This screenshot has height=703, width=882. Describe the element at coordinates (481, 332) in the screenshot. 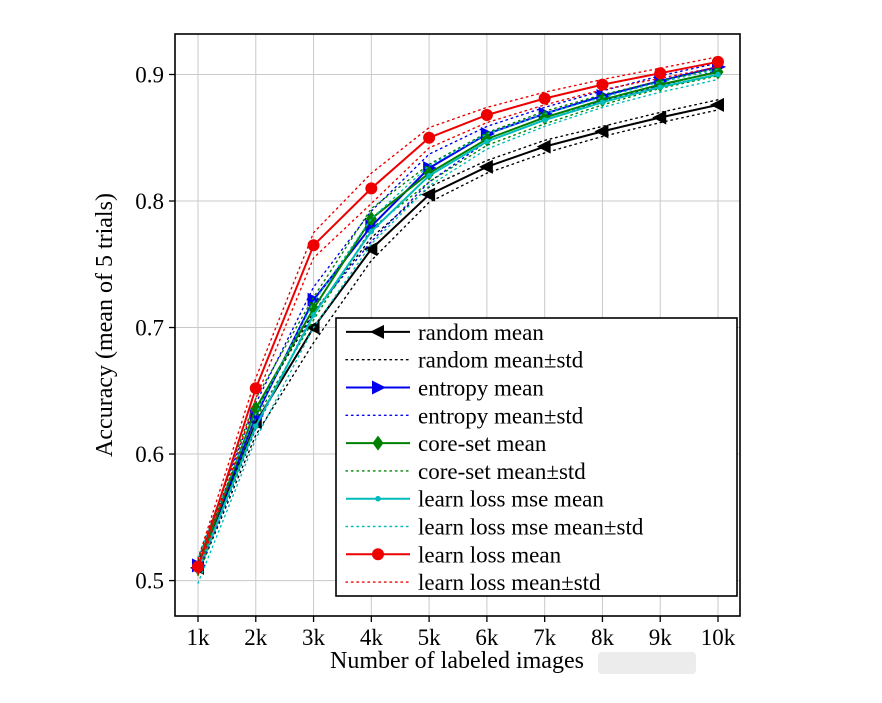

I see `legend-label: random mean` at that location.